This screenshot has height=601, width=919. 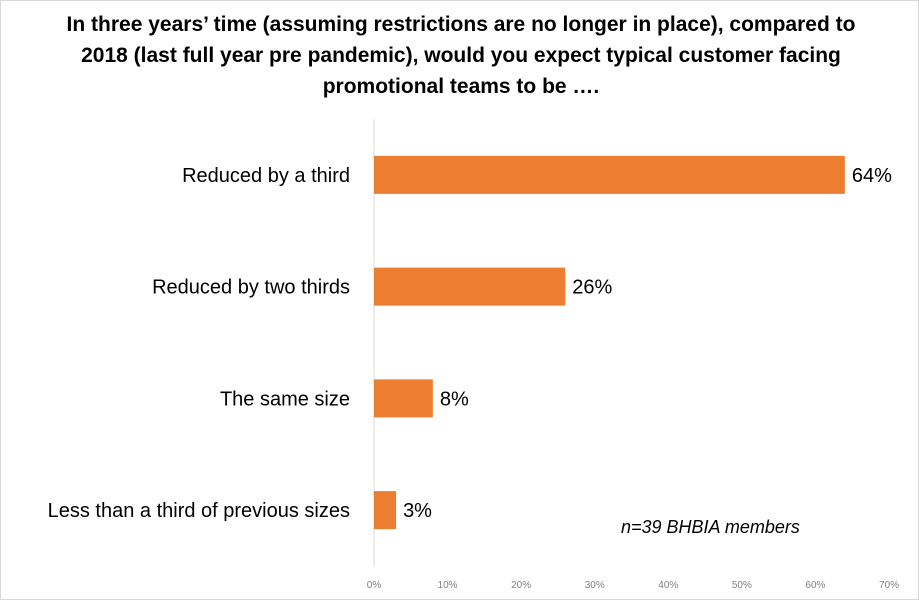 I want to click on x-tick-label-20: 20%, so click(x=521, y=585).